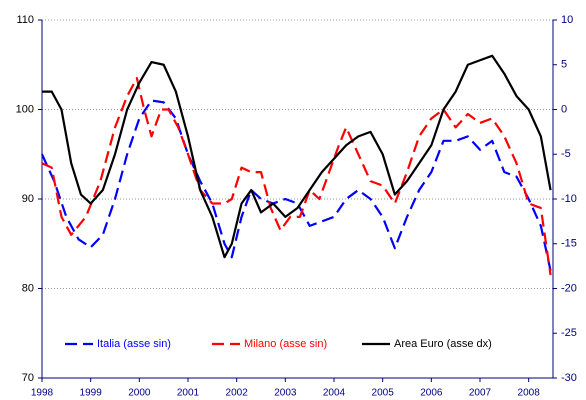 This screenshot has height=400, width=586. I want to click on y-tick-label: 100, so click(25, 109).